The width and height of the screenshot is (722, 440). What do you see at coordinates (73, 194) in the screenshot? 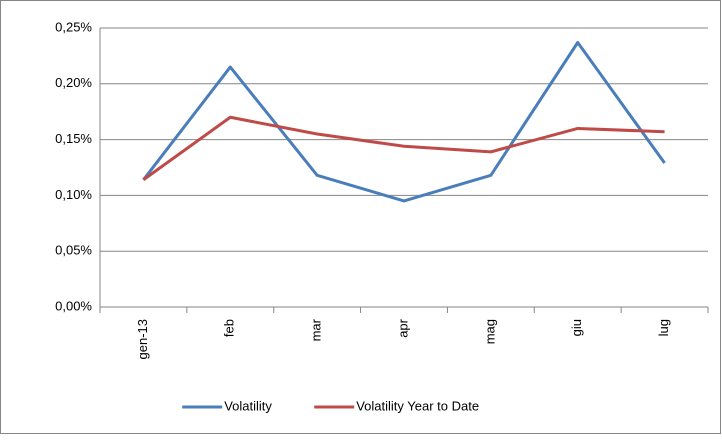
I see `y-tick-label: 0,10%` at bounding box center [73, 194].